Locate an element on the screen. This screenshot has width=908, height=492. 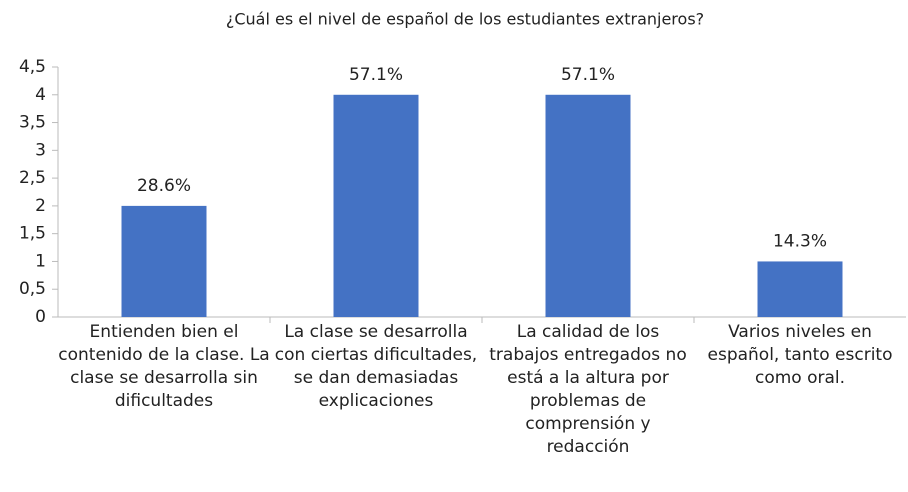
y-tick-label: 1 is located at coordinates (40, 261).